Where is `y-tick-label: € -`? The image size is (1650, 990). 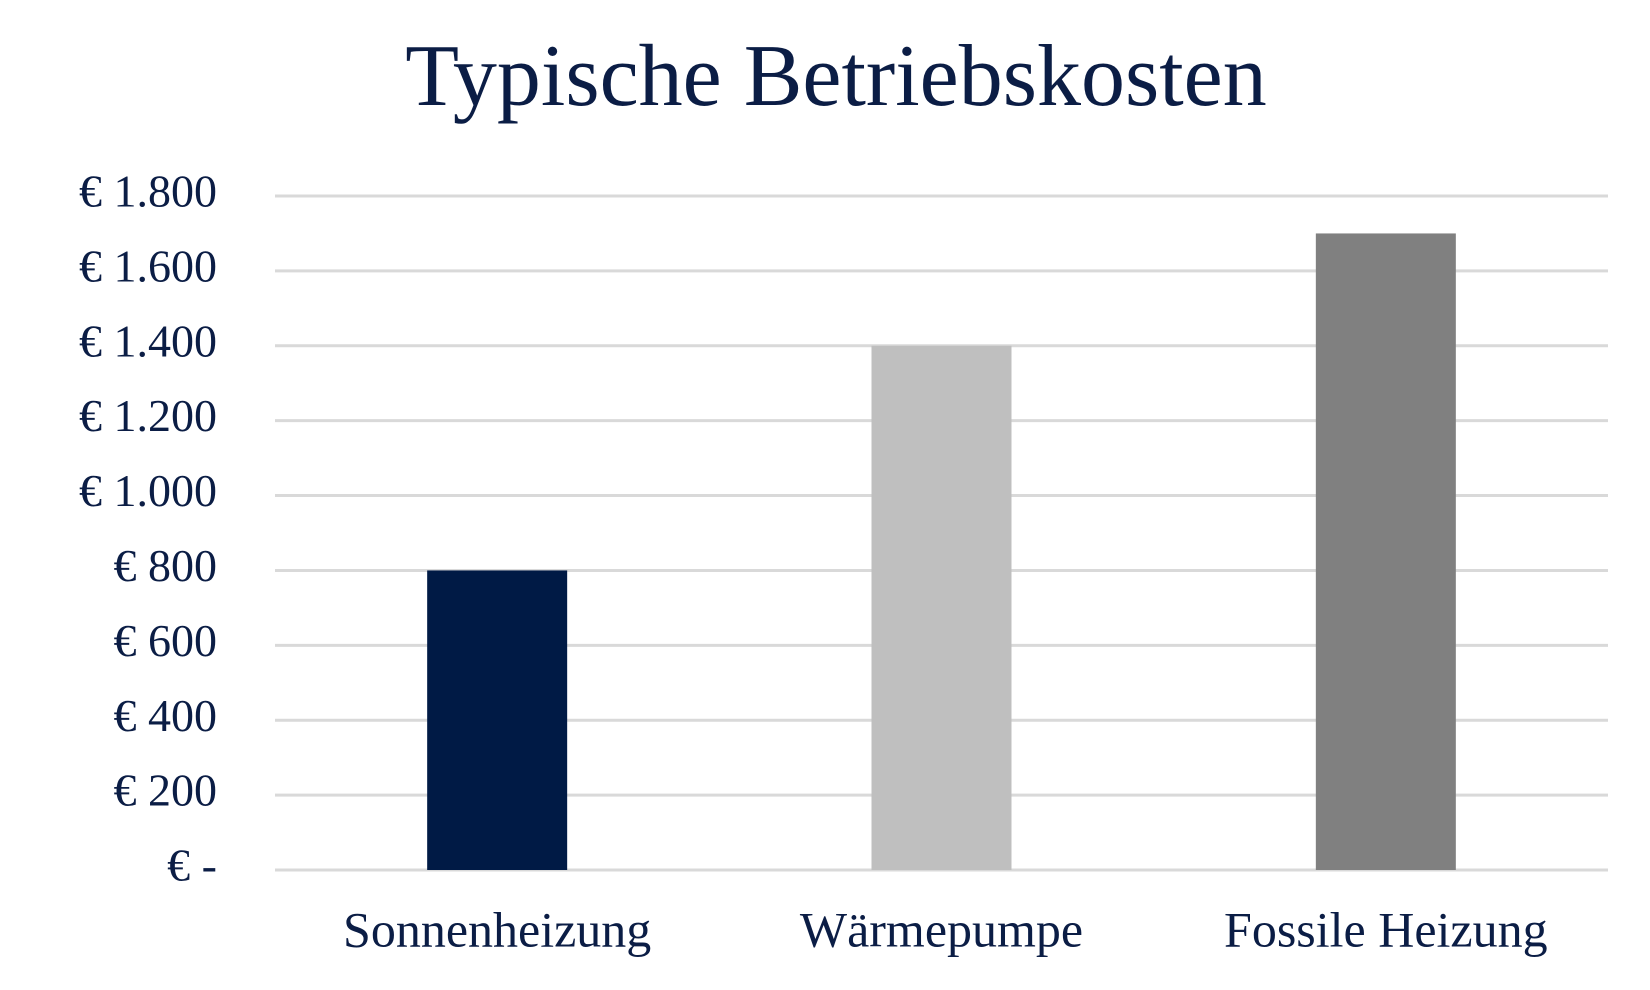 y-tick-label: € - is located at coordinates (192, 865).